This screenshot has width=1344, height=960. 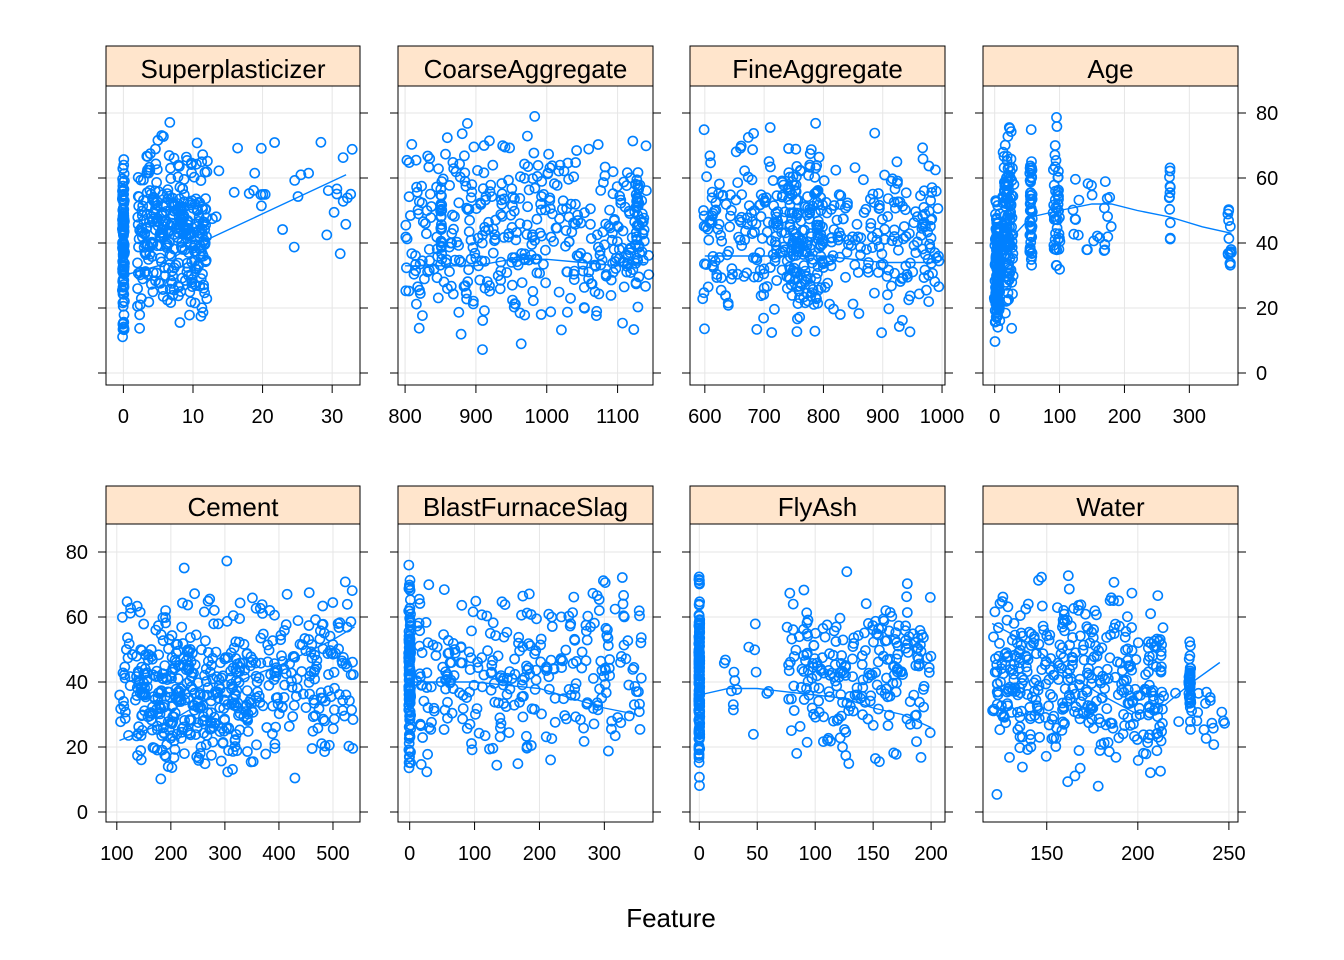 What do you see at coordinates (409, 854) in the screenshot?
I see `x-tick-label: 0` at bounding box center [409, 854].